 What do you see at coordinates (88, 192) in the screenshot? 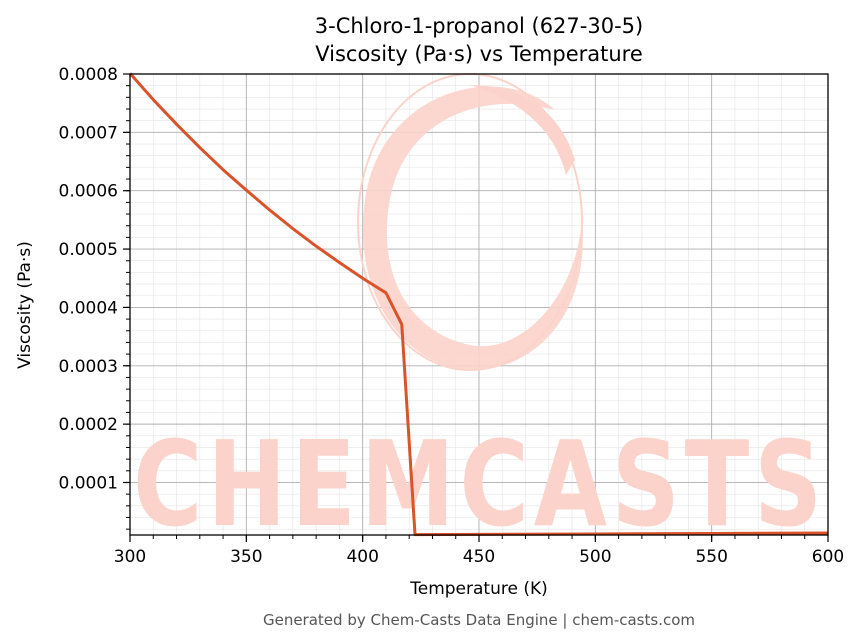
I see `y-tick-label: 0.0006` at bounding box center [88, 192].